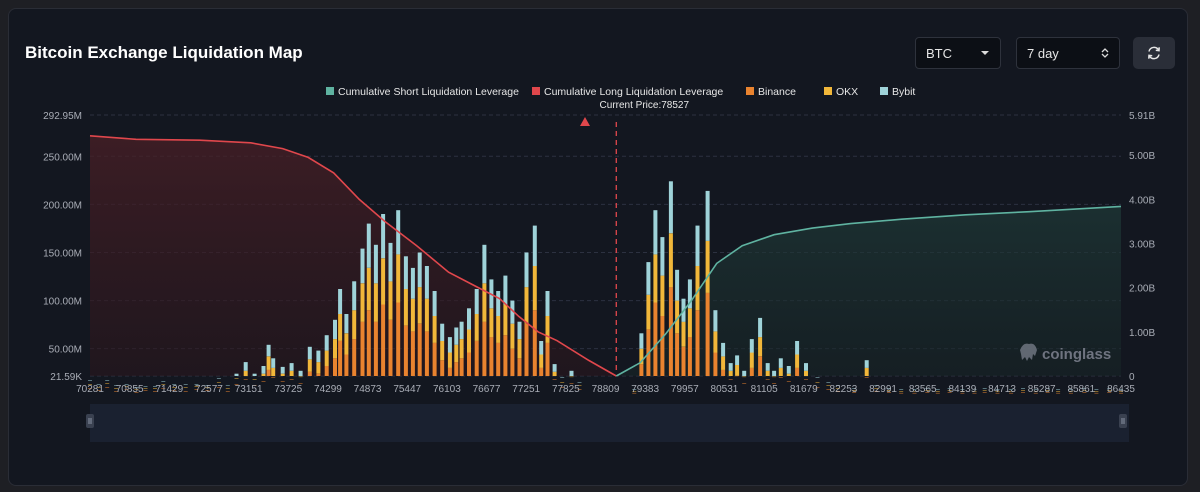 The width and height of the screenshot is (1200, 492). I want to click on legend-item-cum_long: Cumulative Long Liquidation Leverage, so click(627, 92).